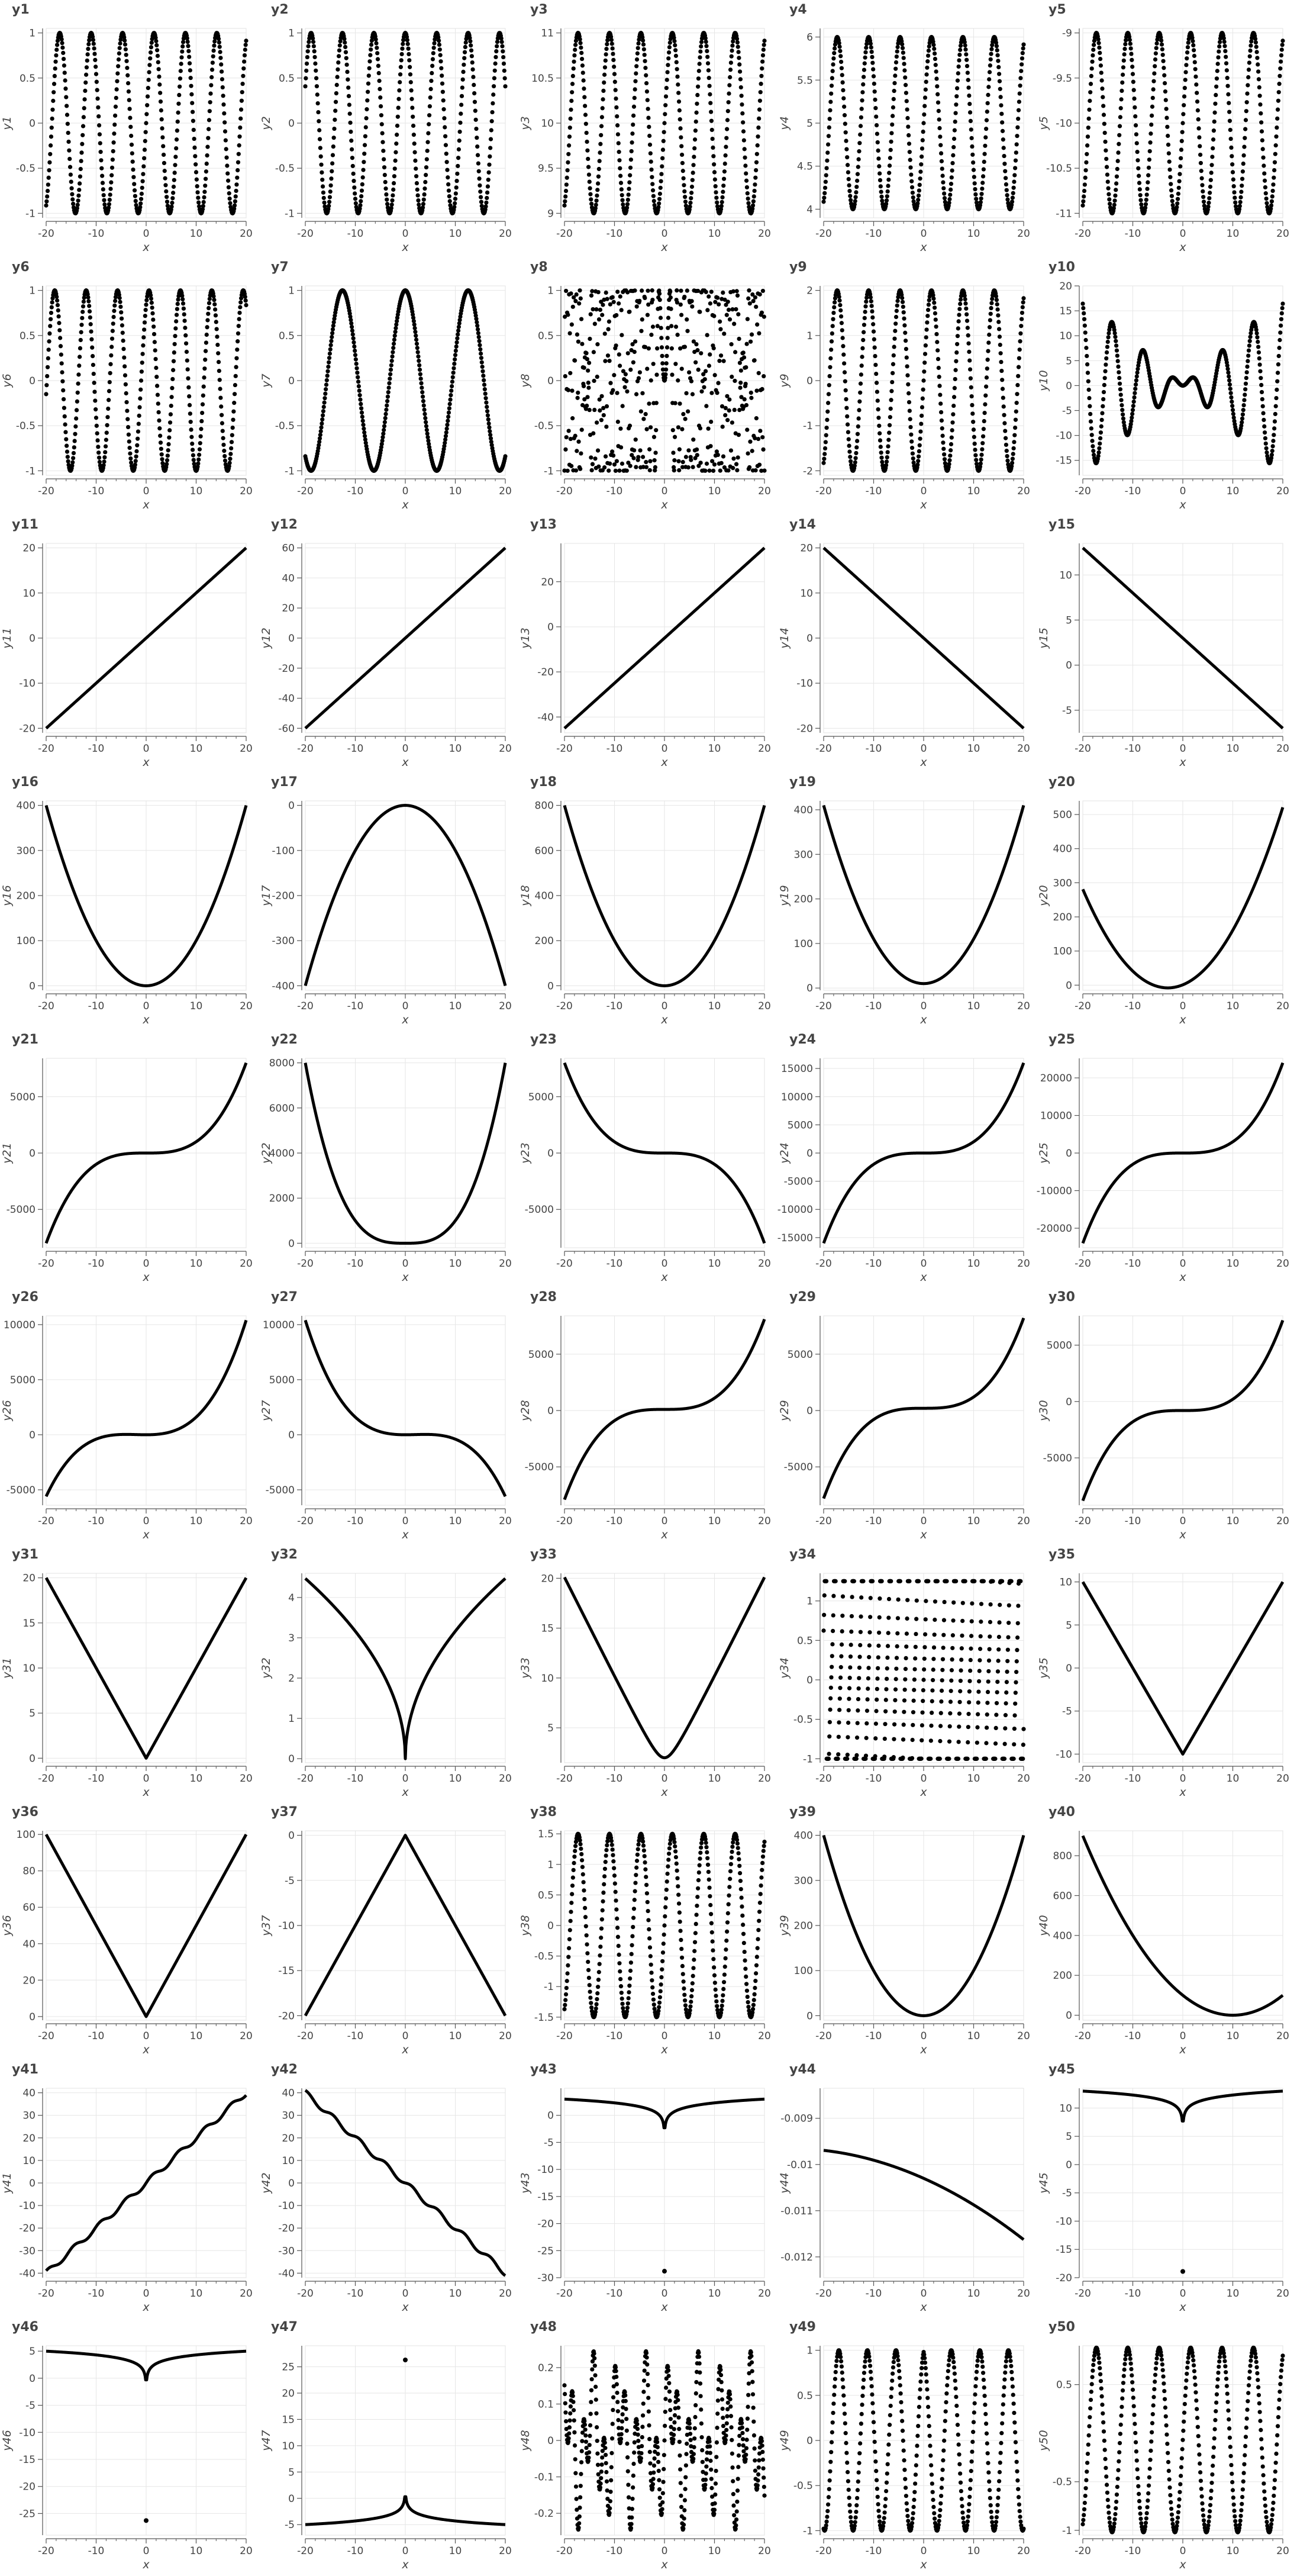 This screenshot has width=1297, height=2576. Describe the element at coordinates (505, 749) in the screenshot. I see `x-tick-label: 20` at that location.